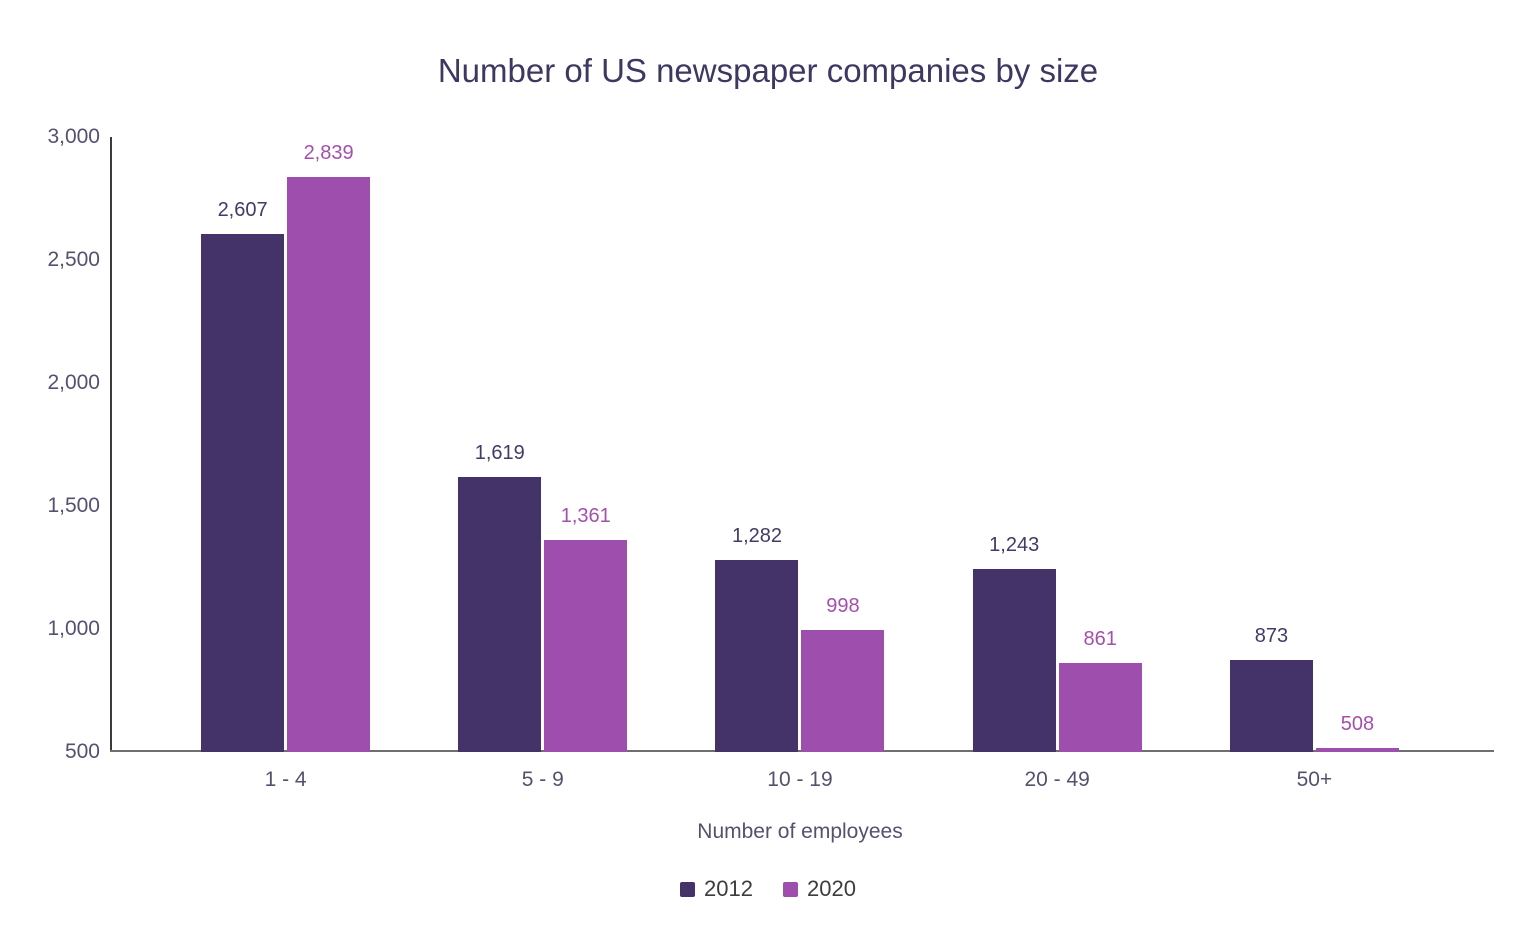 The image size is (1536, 951). Describe the element at coordinates (586, 444) in the screenshot. I see `bar-column: 1,361` at that location.